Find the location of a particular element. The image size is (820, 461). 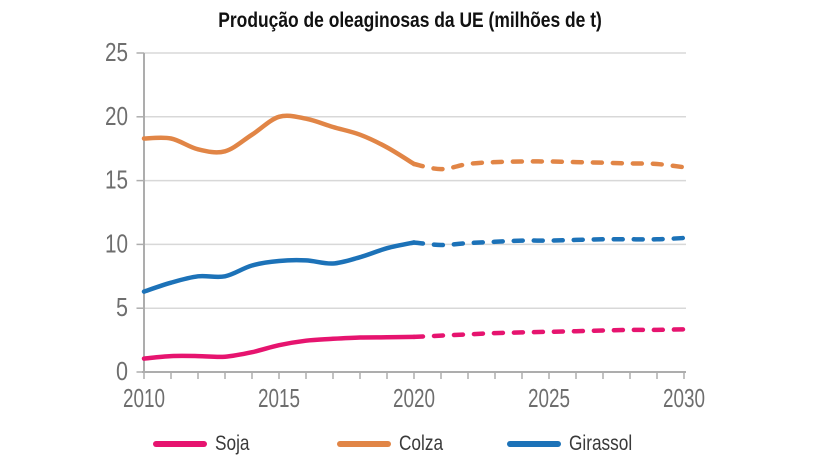

y-tick-label-25: 25 is located at coordinates (116, 52).